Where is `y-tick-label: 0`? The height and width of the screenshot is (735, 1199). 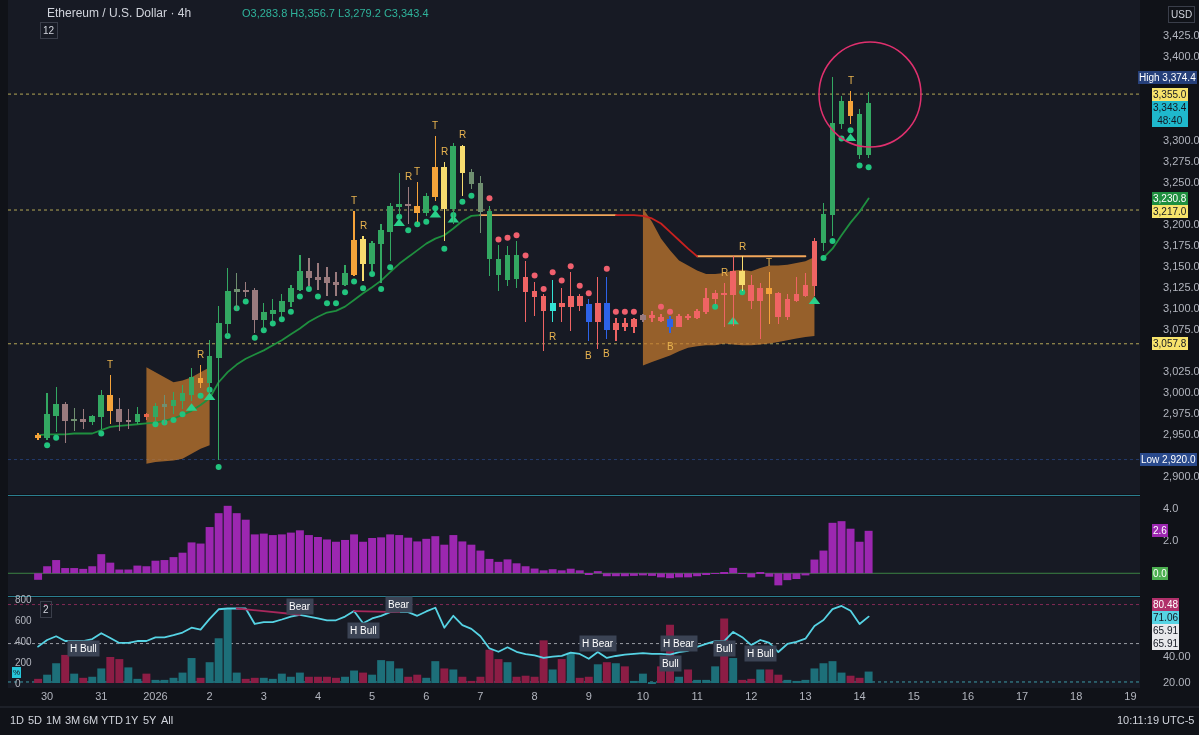 y-tick-label: 0 is located at coordinates (18, 683).